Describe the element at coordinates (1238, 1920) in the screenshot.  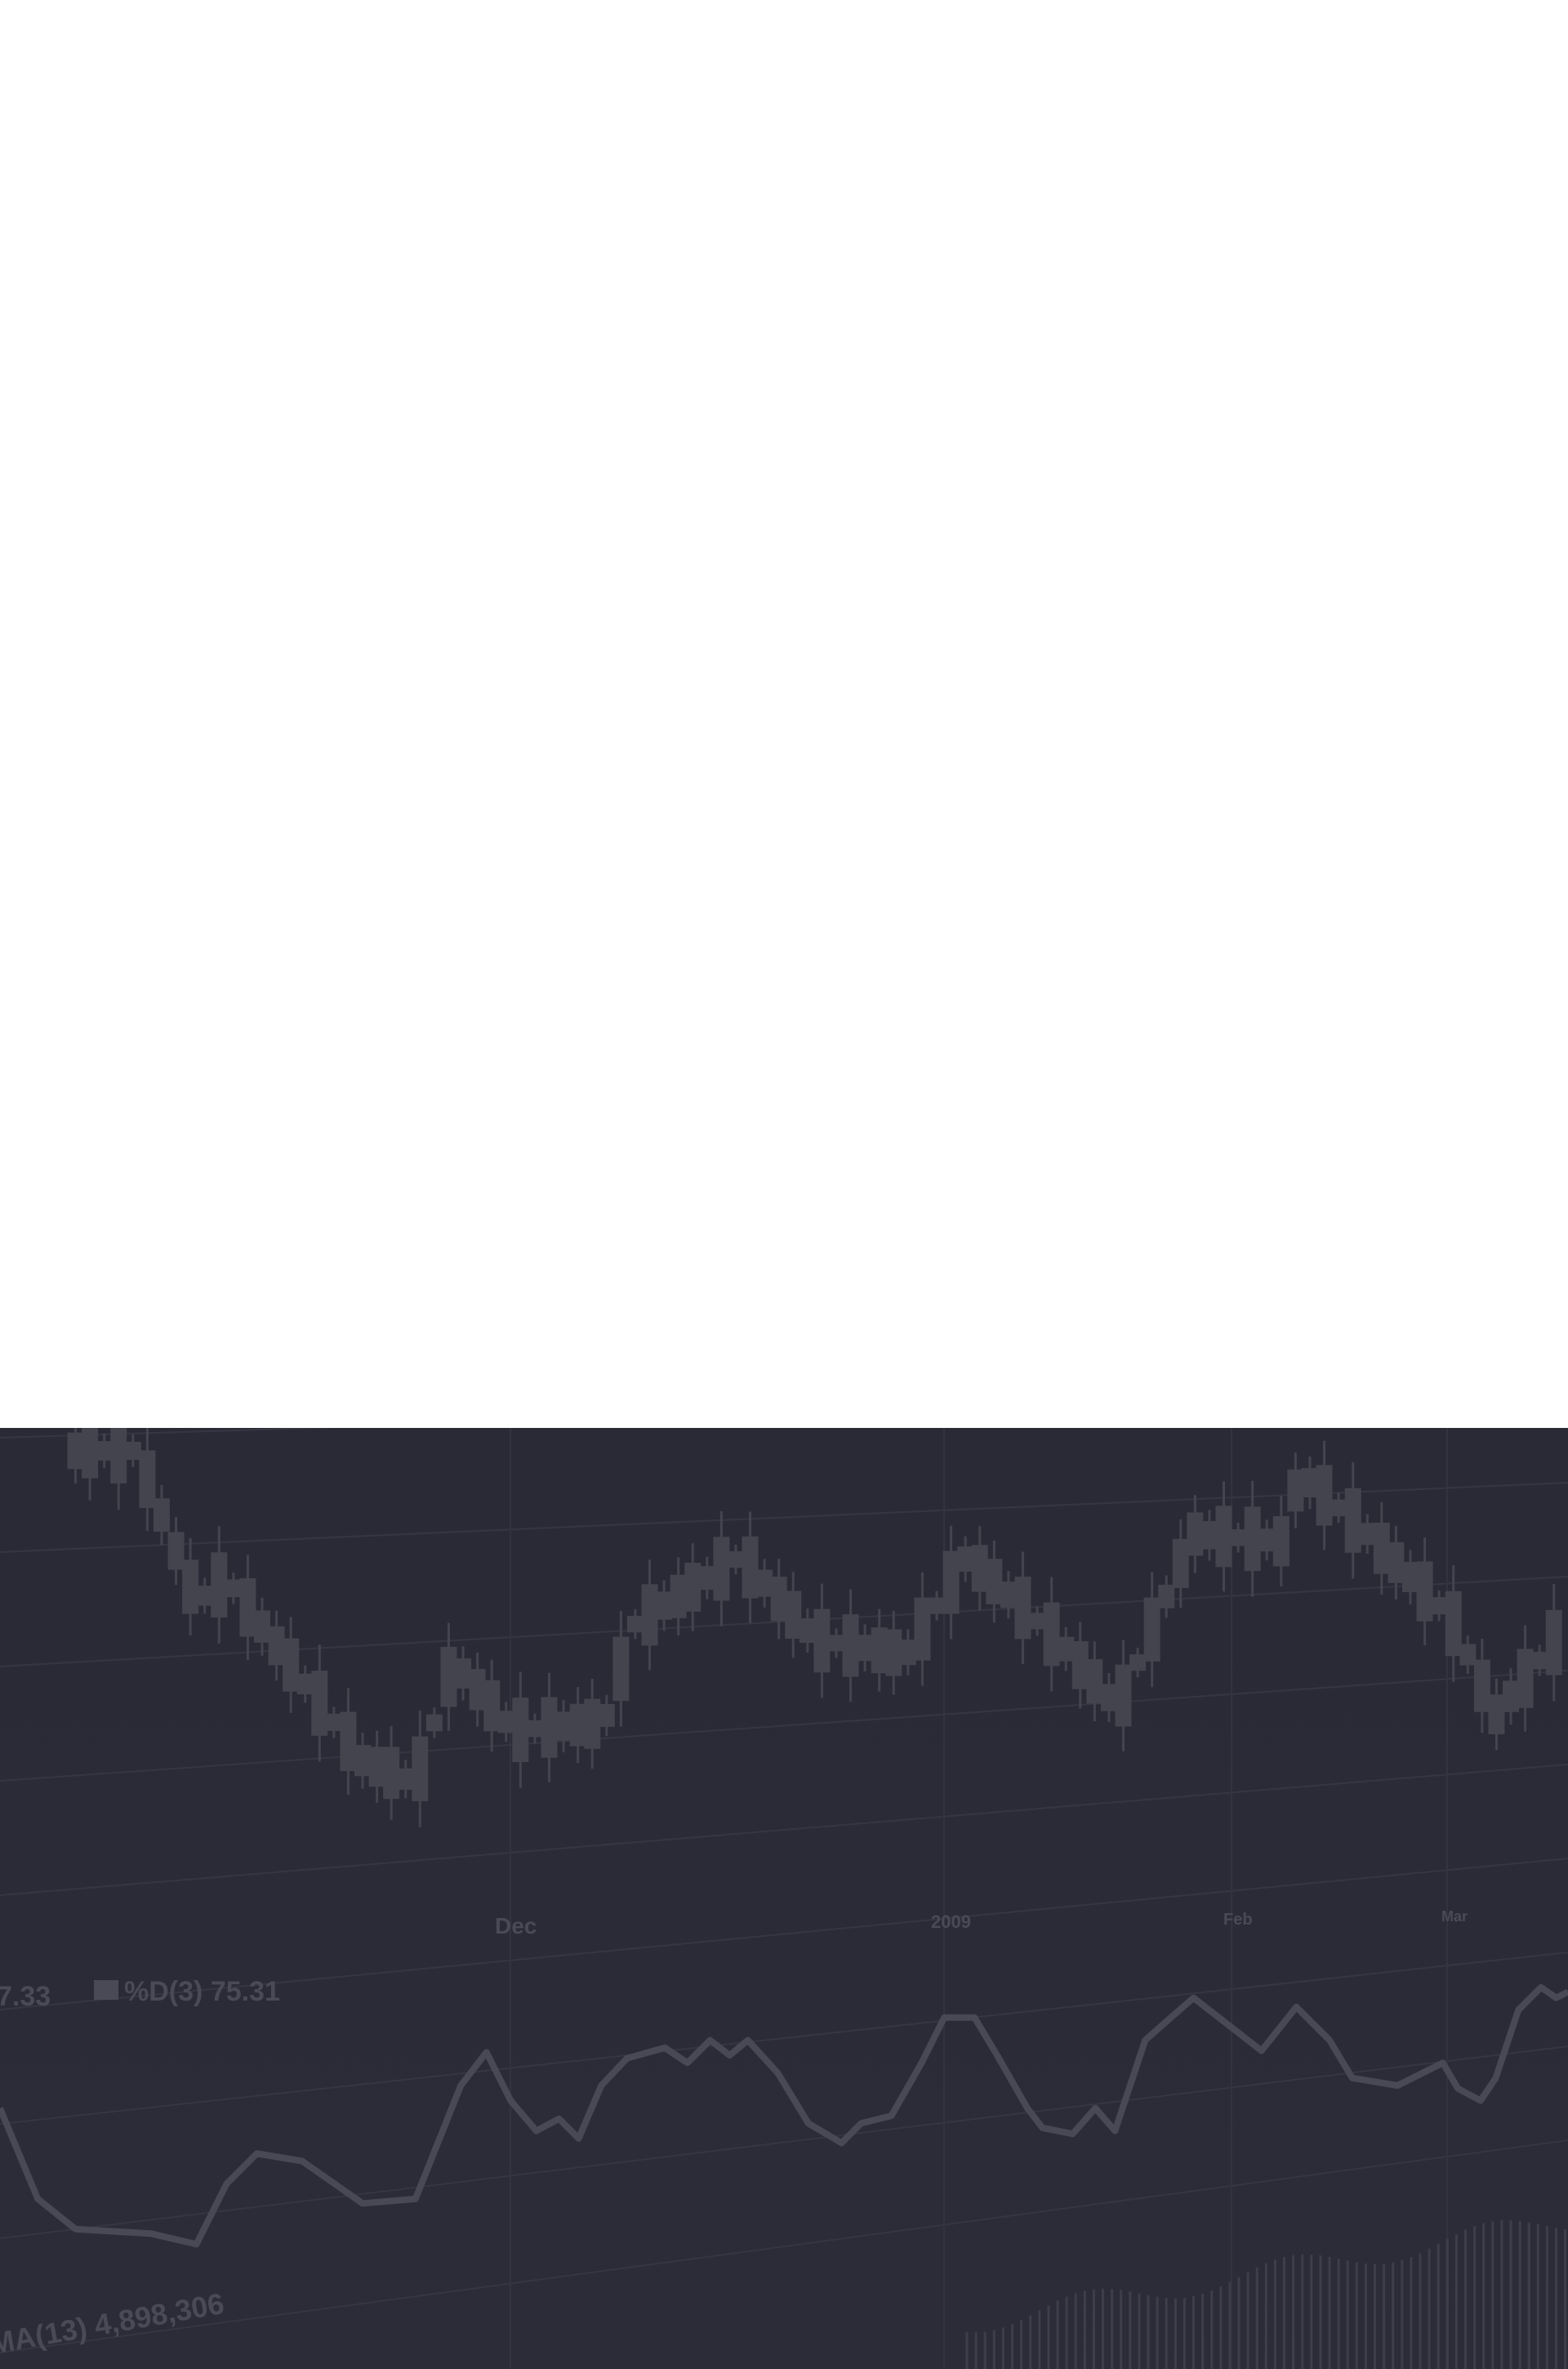
I see `axis-label: Feb` at that location.